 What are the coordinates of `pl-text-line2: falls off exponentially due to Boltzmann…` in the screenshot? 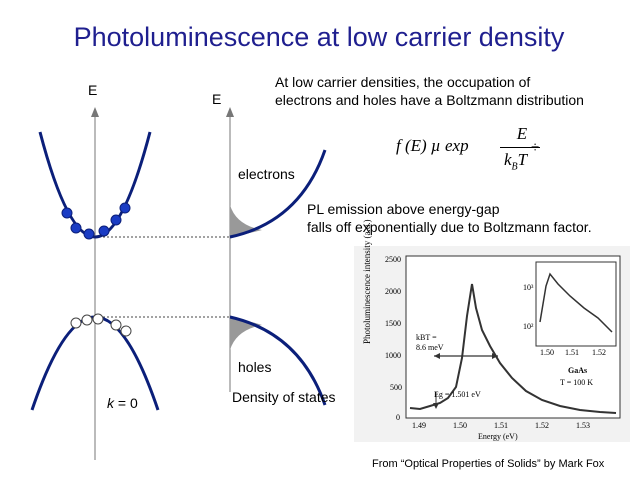 It's located at (449, 227).